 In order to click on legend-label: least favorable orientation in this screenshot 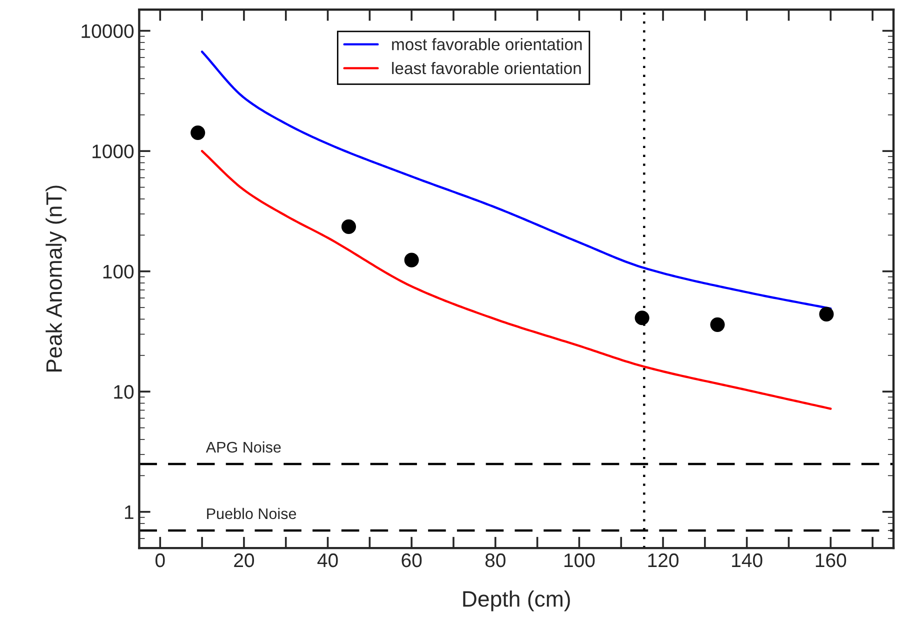, I will do `click(486, 68)`.